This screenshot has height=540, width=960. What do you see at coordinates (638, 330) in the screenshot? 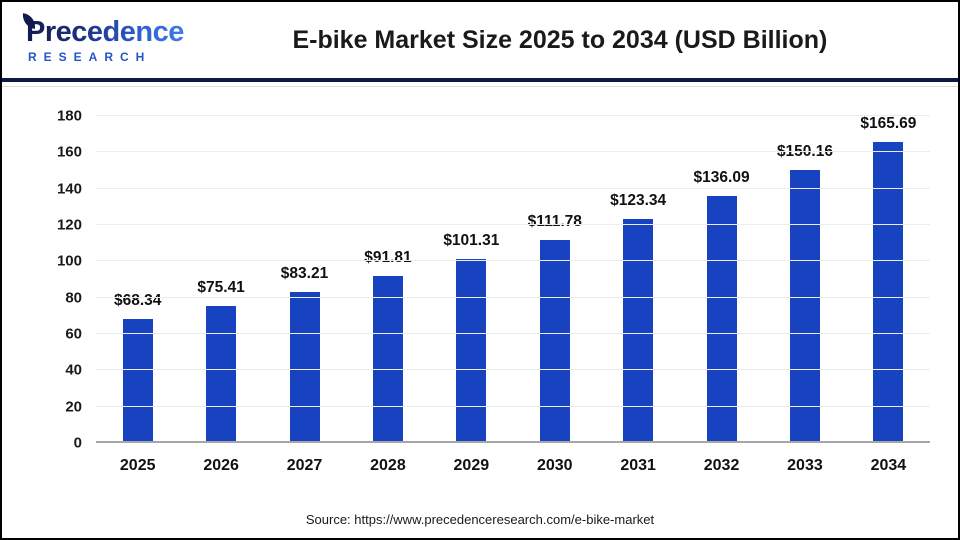
I see `bar-2031` at bounding box center [638, 330].